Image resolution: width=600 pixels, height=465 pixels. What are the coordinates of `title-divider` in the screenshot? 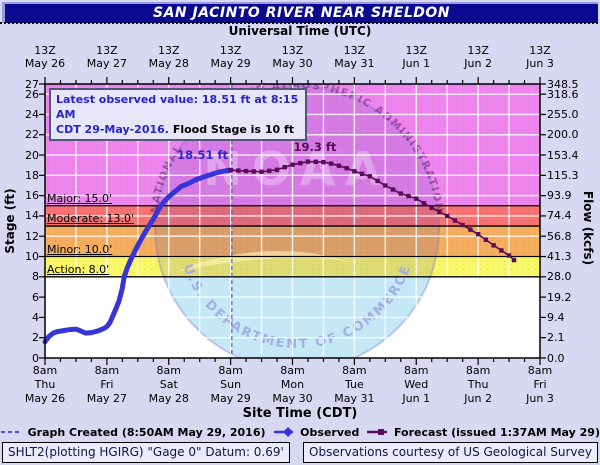 It's located at (300, 23).